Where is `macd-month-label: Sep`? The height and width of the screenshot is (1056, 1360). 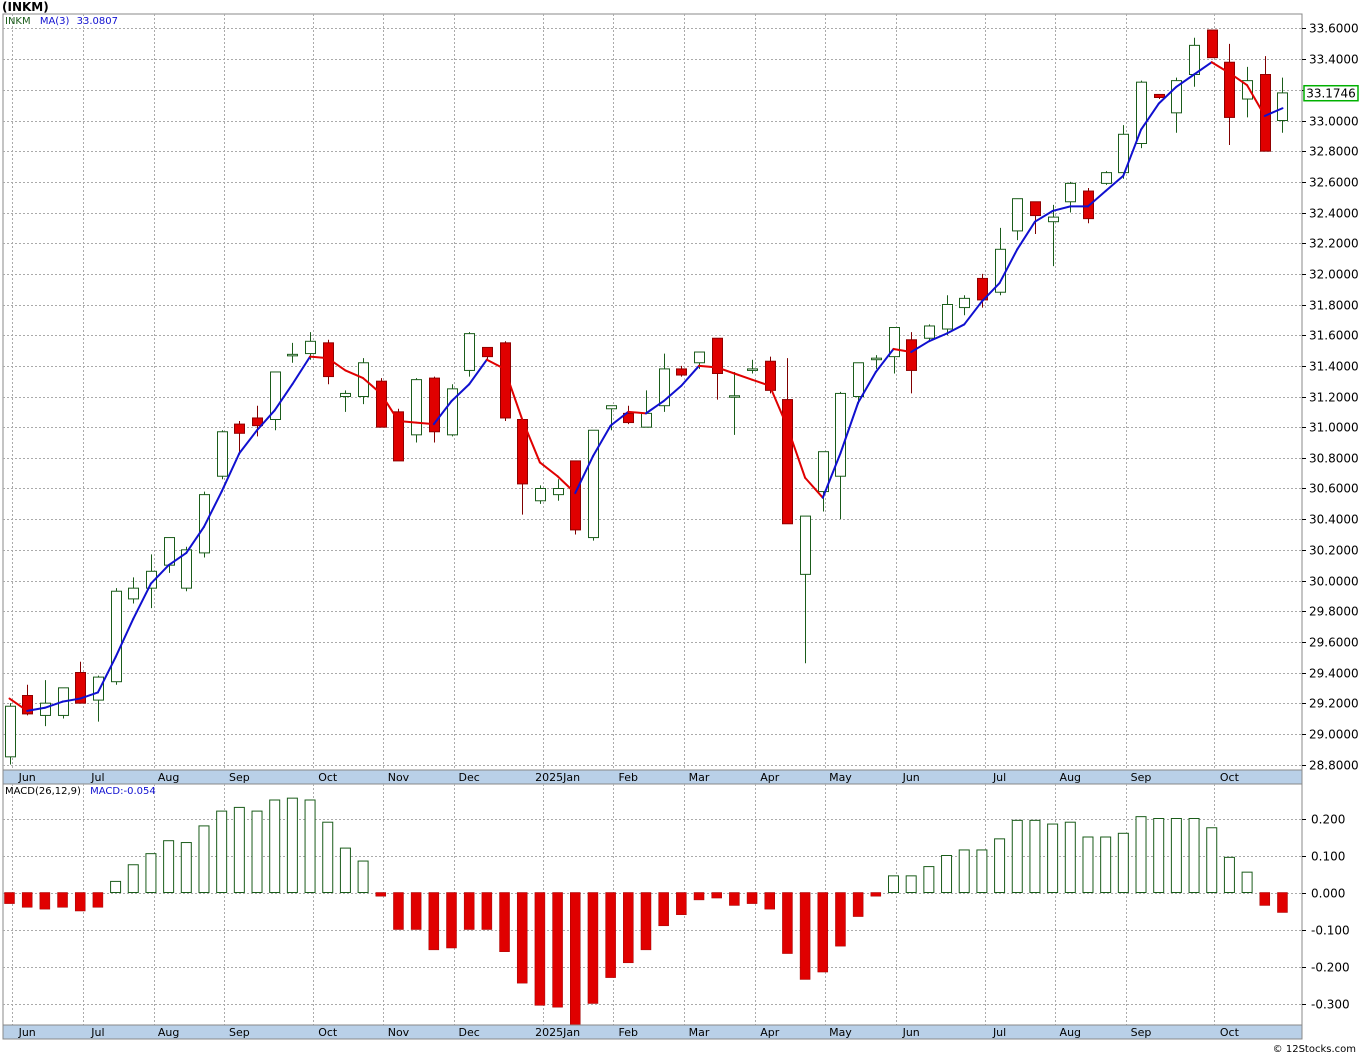
macd-month-label: Sep is located at coordinates (239, 1032).